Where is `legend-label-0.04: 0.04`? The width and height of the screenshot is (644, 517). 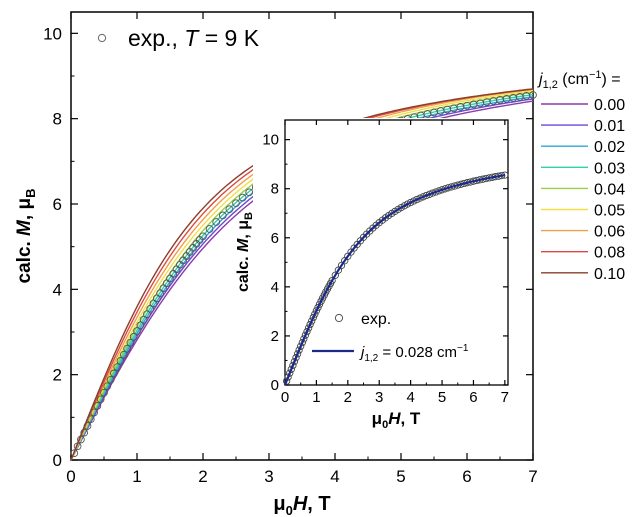
legend-label-0.04: 0.04 is located at coordinates (609, 189).